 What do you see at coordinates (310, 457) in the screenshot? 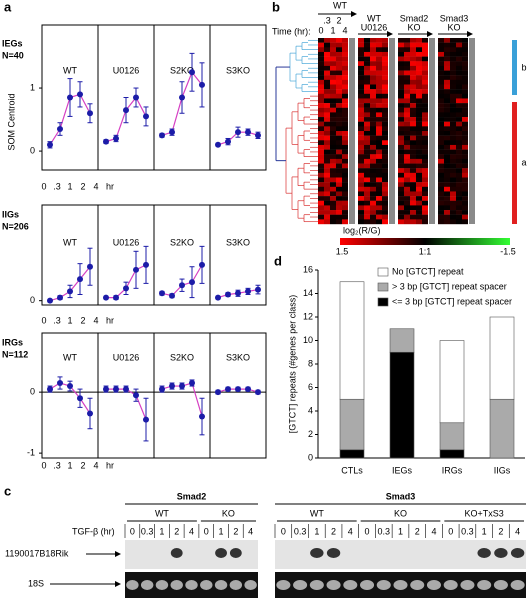
I see `y-tick-label: 0` at bounding box center [310, 457].